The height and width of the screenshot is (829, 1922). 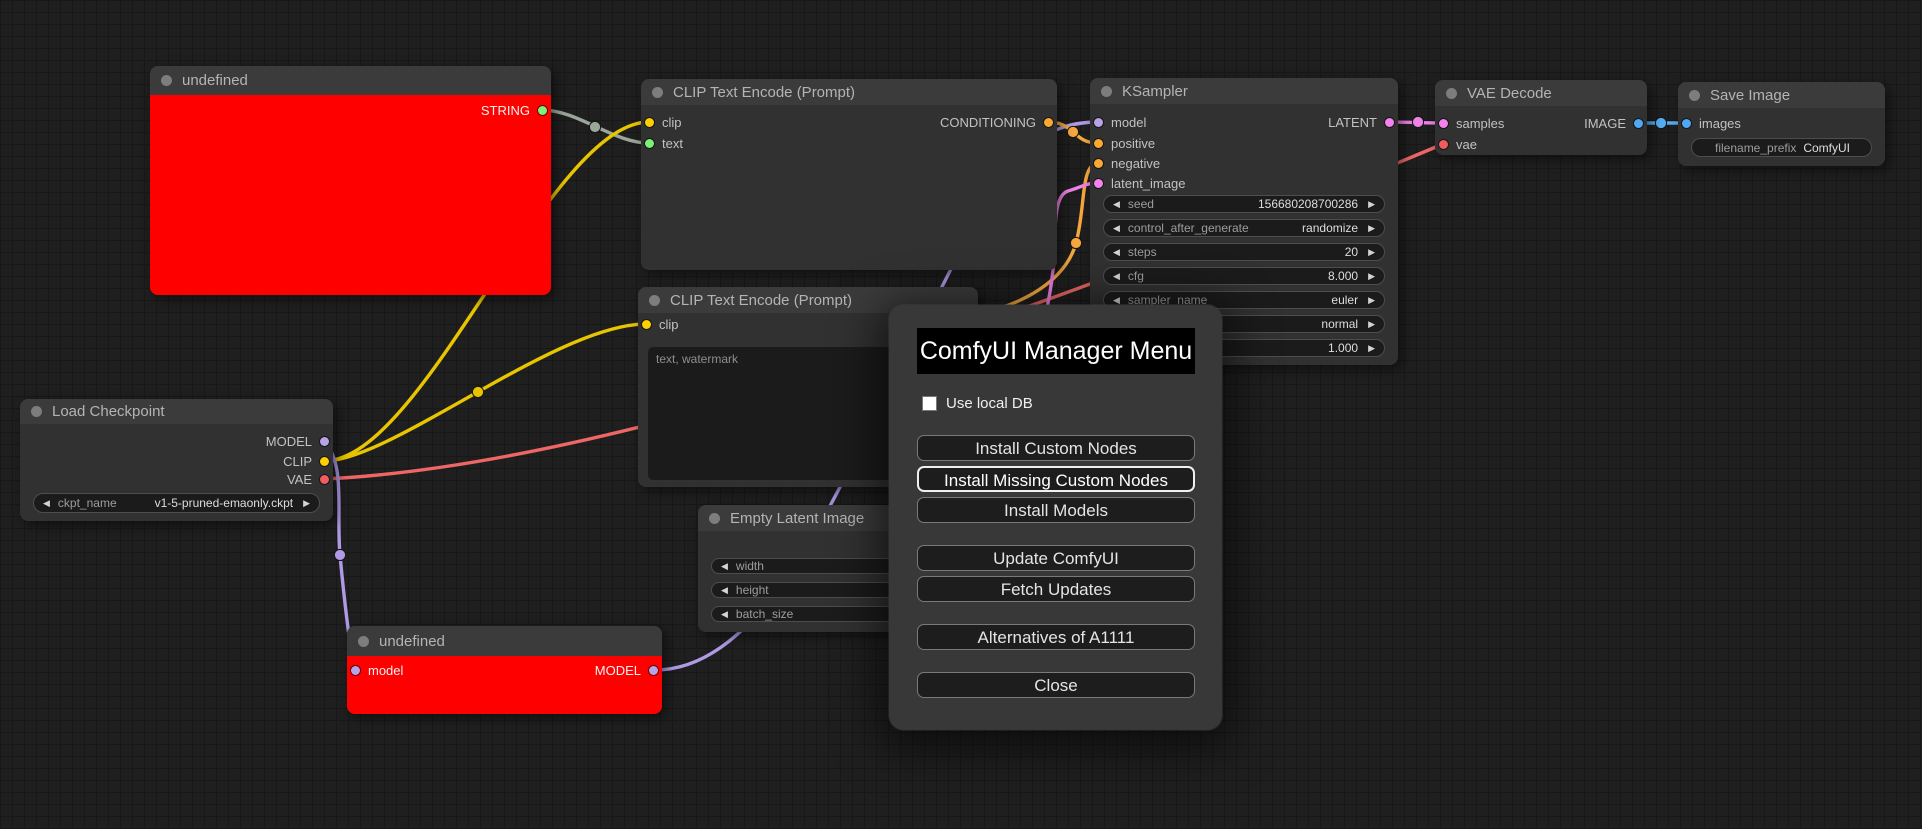 What do you see at coordinates (306, 461) in the screenshot?
I see `output-port-CLIP: CLIP` at bounding box center [306, 461].